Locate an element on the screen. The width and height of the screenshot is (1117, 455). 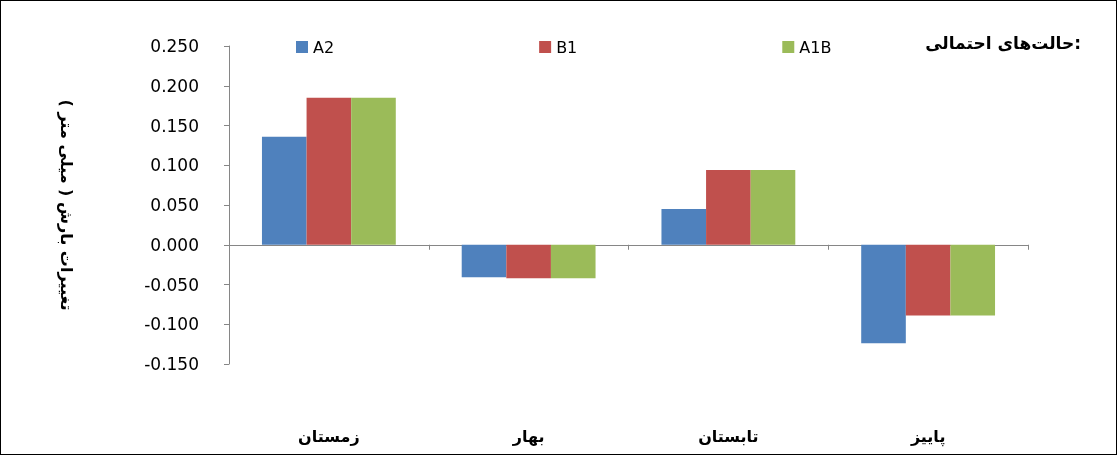
x-tick-label: بهار is located at coordinates (528, 436).